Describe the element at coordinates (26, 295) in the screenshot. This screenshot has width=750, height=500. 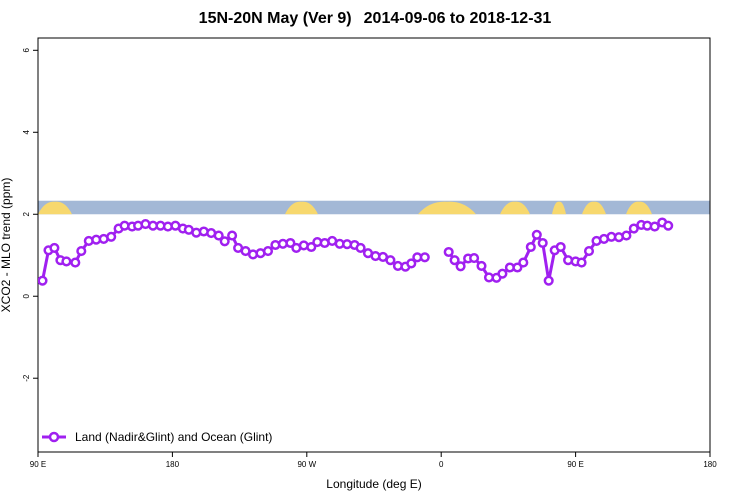
I see `y-tick-label: 0` at that location.